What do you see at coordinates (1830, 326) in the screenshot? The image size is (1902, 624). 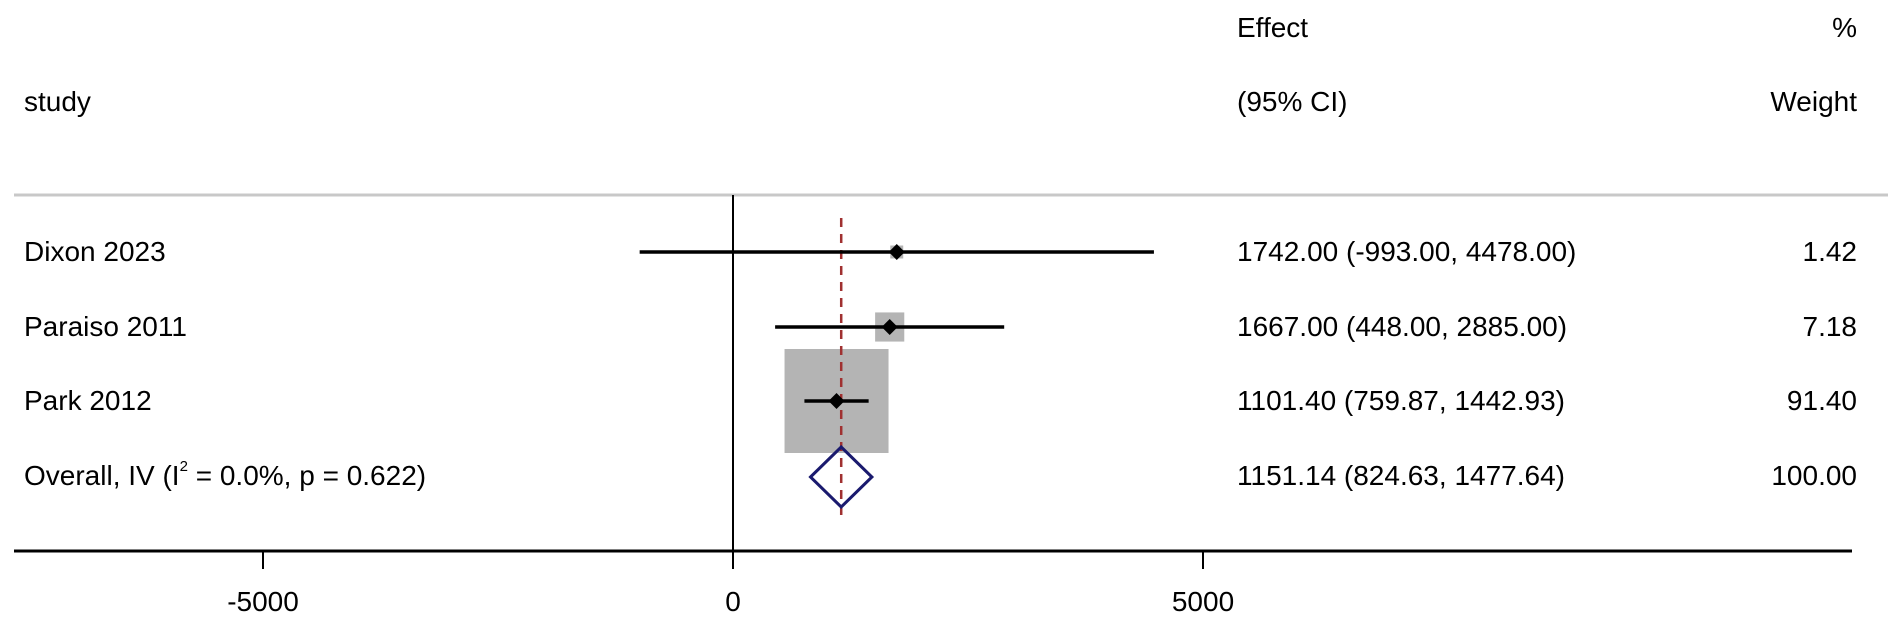 I see `study-weight-paraiso-2011: 7.18` at bounding box center [1830, 326].